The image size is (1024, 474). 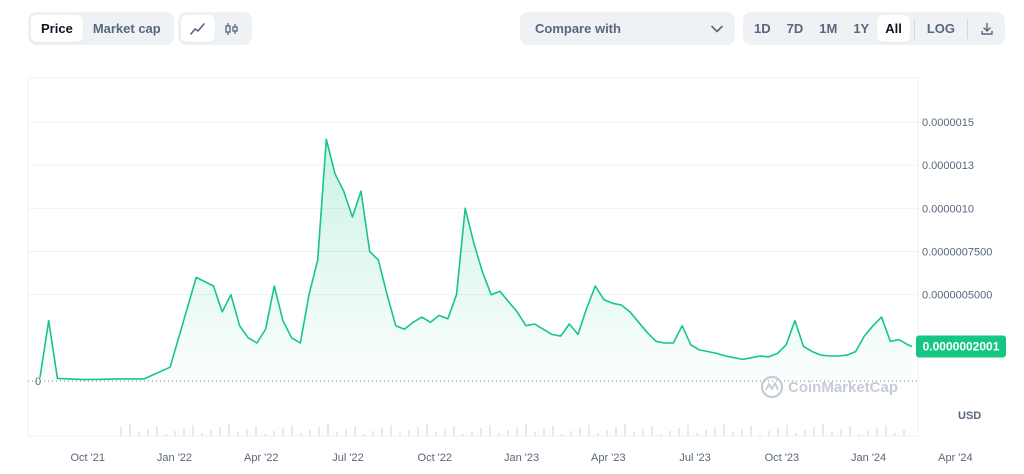 What do you see at coordinates (126, 28) in the screenshot?
I see `tab-market-cap: Market cap` at bounding box center [126, 28].